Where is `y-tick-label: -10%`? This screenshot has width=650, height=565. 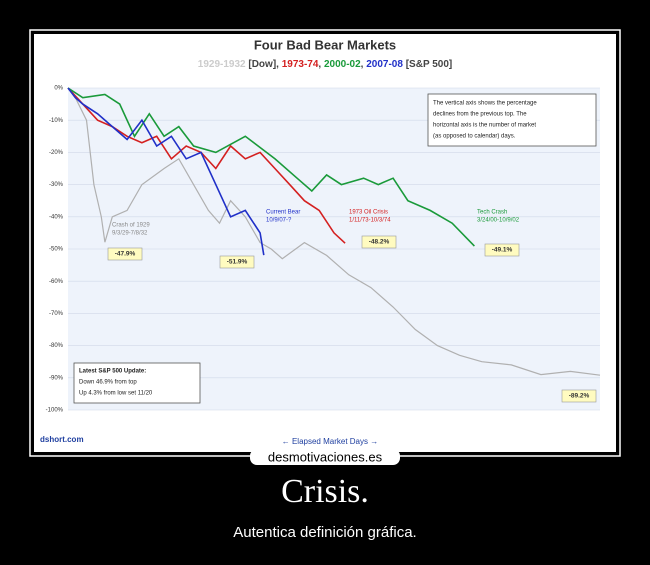
y-tick-label: -10% is located at coordinates (56, 121).